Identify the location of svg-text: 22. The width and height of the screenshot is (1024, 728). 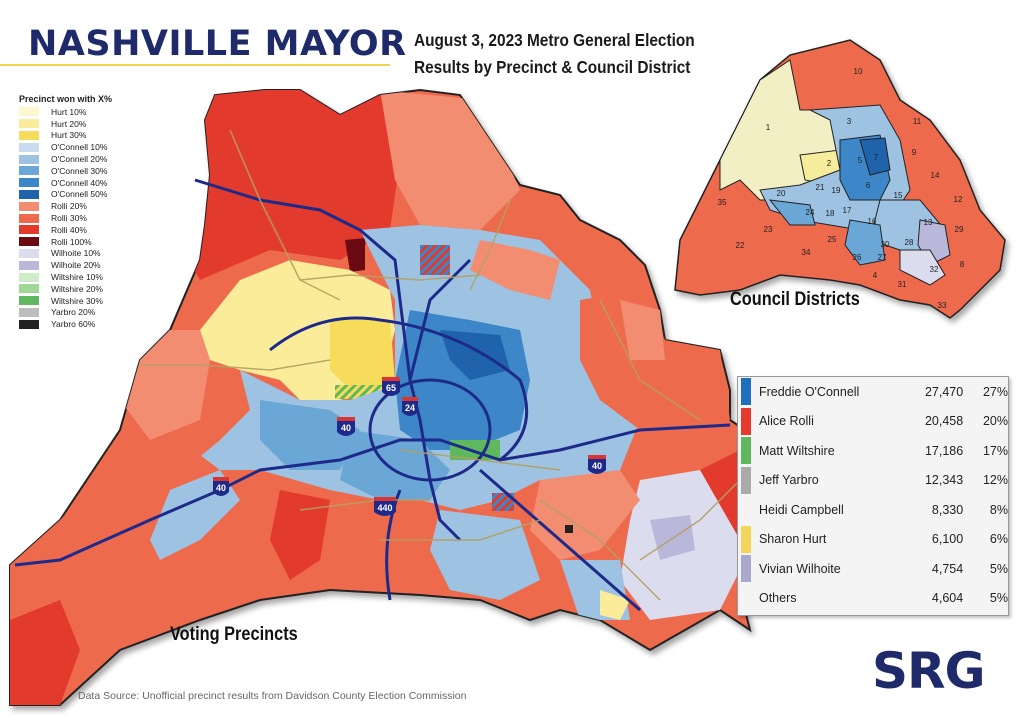
(740, 245).